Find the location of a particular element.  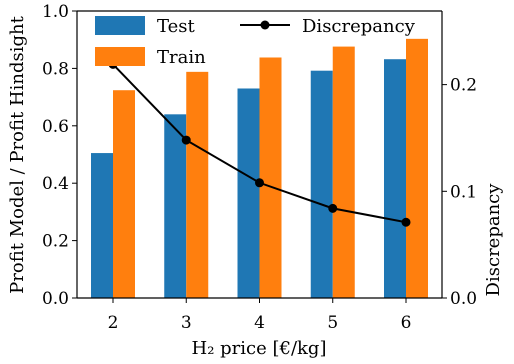

y-tick-label: 0.4 is located at coordinates (55, 184).